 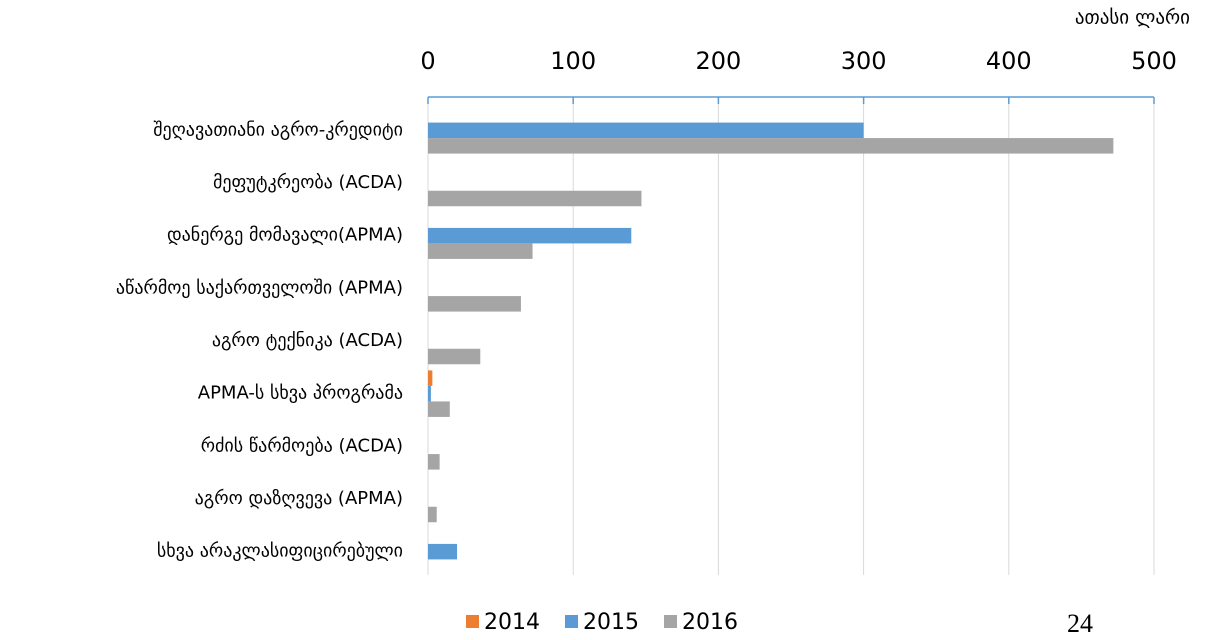 What do you see at coordinates (864, 61) in the screenshot?
I see `x-tick-label: 300` at bounding box center [864, 61].